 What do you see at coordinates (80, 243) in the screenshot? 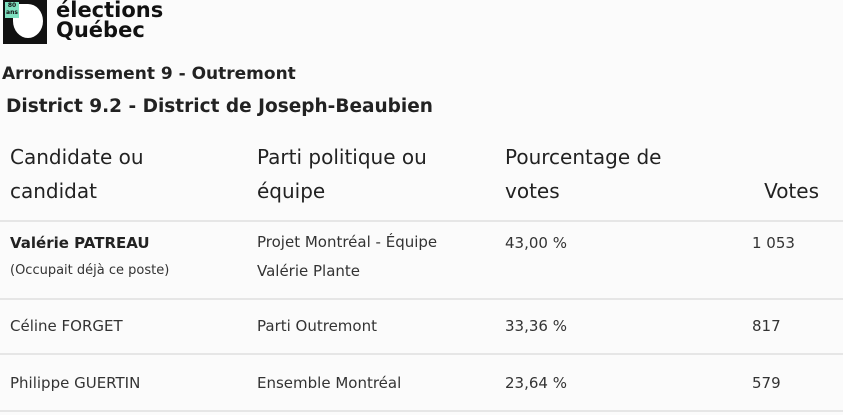
I see `candidate-name: Valérie PATREAU` at bounding box center [80, 243].